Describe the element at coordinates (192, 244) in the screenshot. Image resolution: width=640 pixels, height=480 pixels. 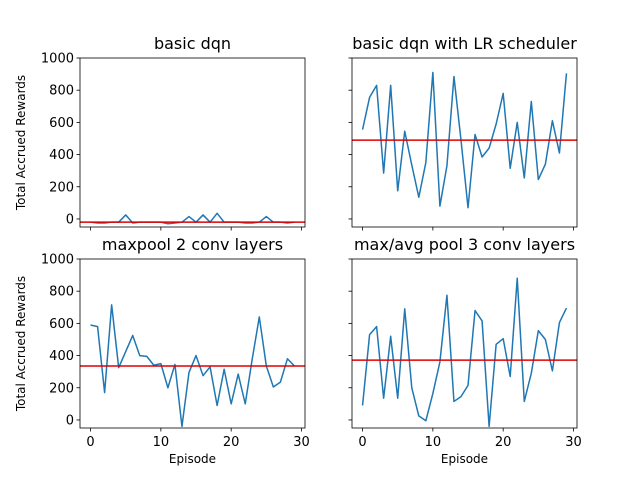
I see `subplot-title: maxpool 2 conv layers` at that location.